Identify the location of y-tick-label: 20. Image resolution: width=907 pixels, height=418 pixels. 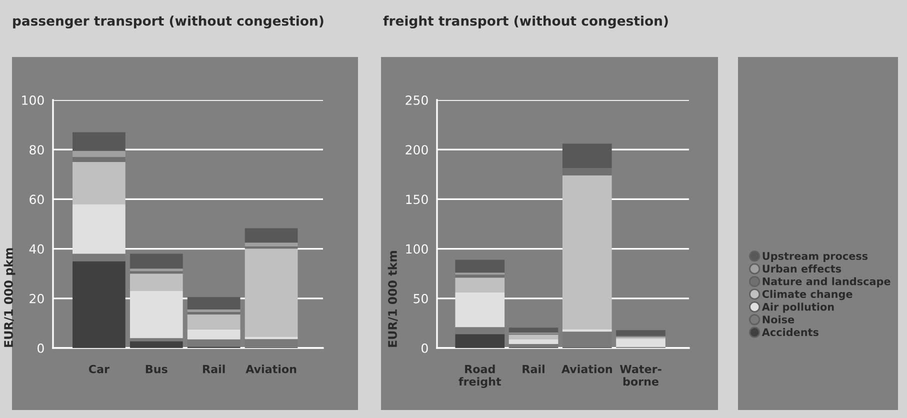
(37, 299).